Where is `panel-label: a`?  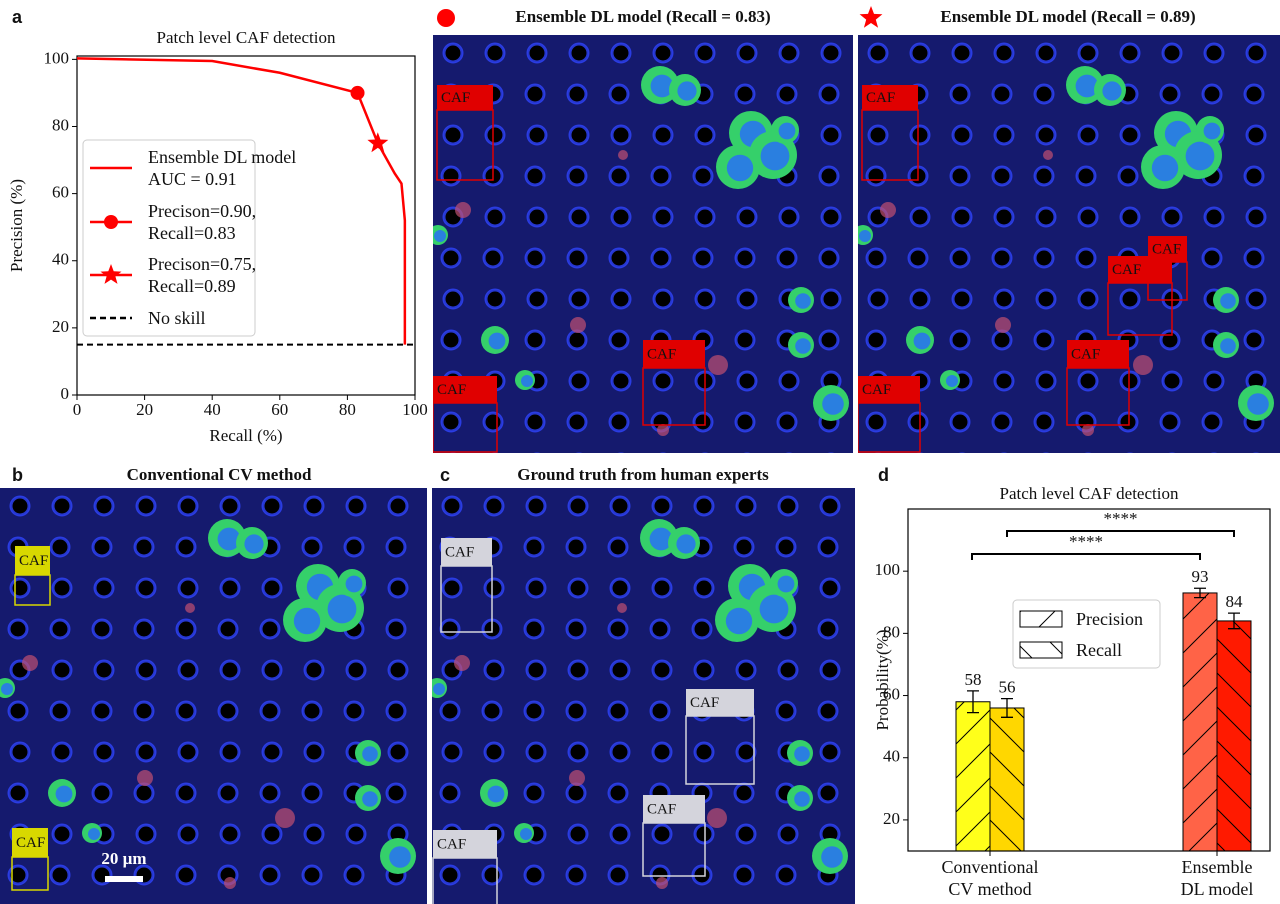 panel-label: a is located at coordinates (17, 17).